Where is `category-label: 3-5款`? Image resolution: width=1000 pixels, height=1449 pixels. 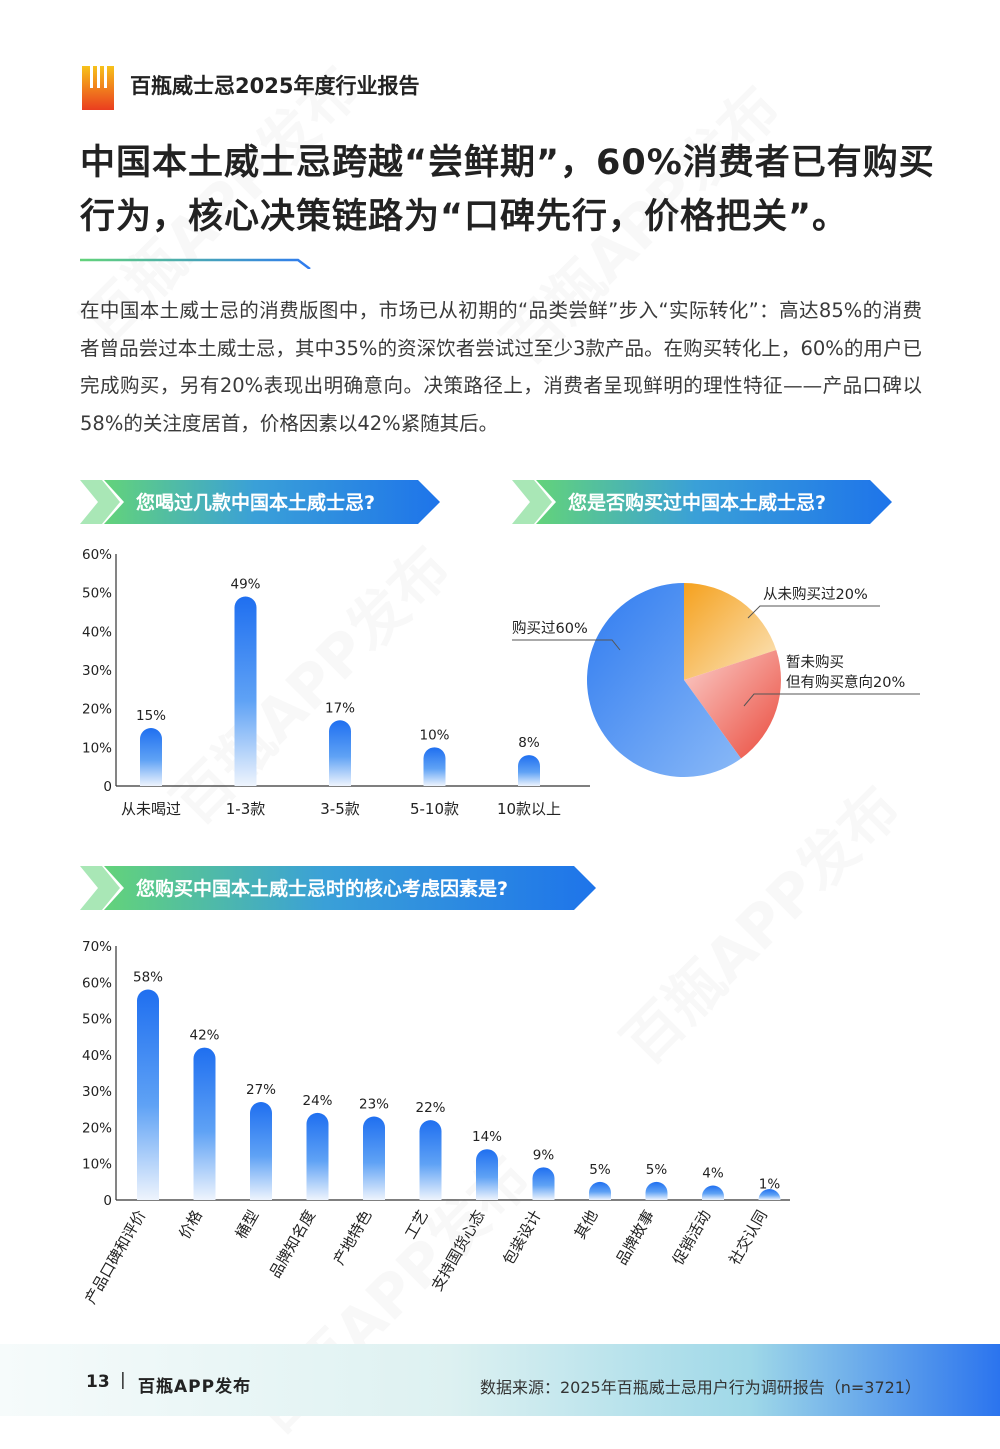 category-label: 3-5款 is located at coordinates (340, 809).